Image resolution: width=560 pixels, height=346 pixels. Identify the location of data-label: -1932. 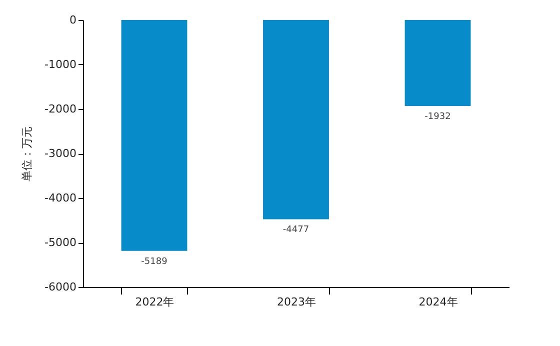
(437, 117).